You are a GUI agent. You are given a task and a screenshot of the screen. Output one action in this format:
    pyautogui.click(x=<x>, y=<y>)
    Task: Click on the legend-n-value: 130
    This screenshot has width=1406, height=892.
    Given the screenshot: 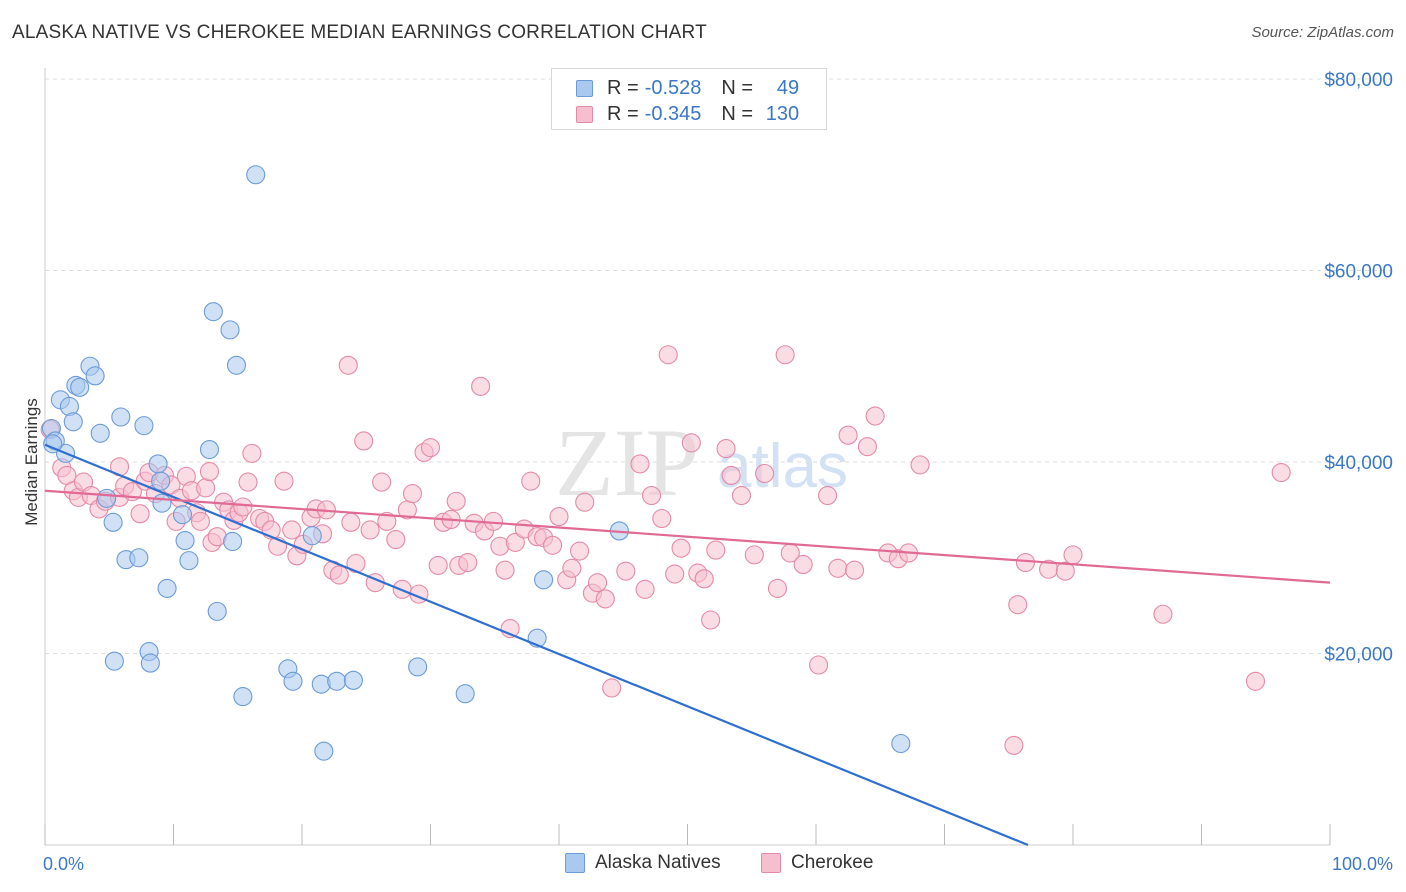 What is the action you would take?
    pyautogui.click(x=782, y=113)
    